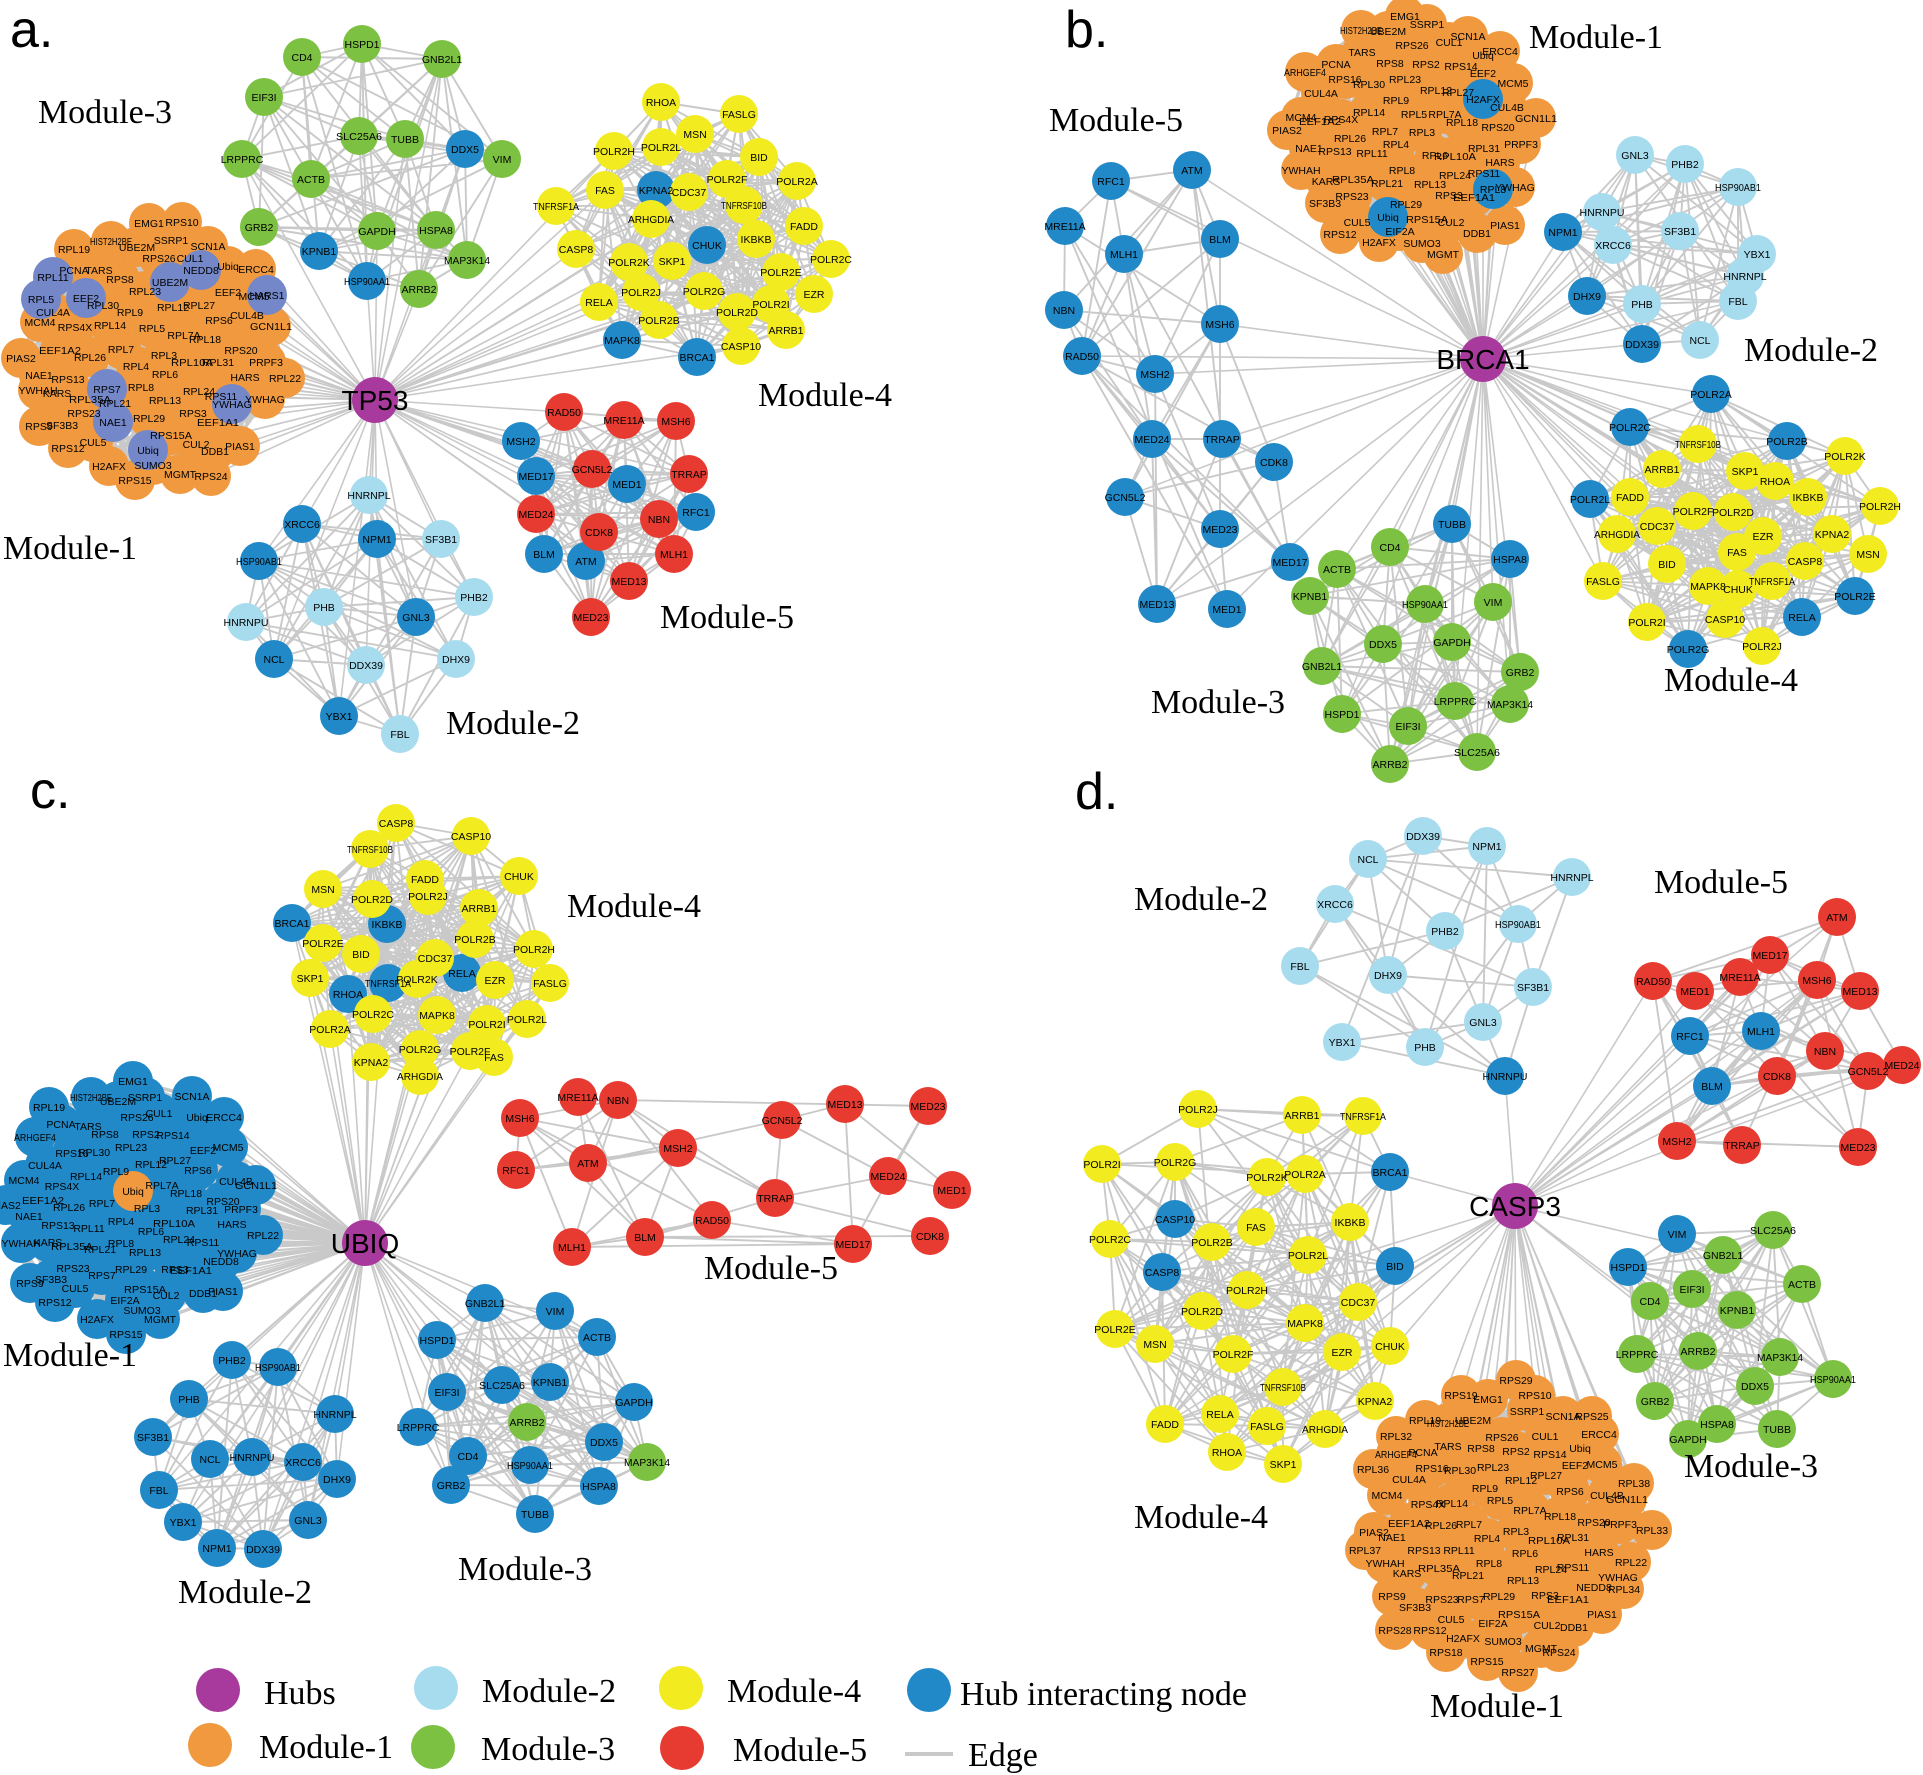  Describe the element at coordinates (1786, 442) in the screenshot. I see `svg-text: POLR2B` at that location.